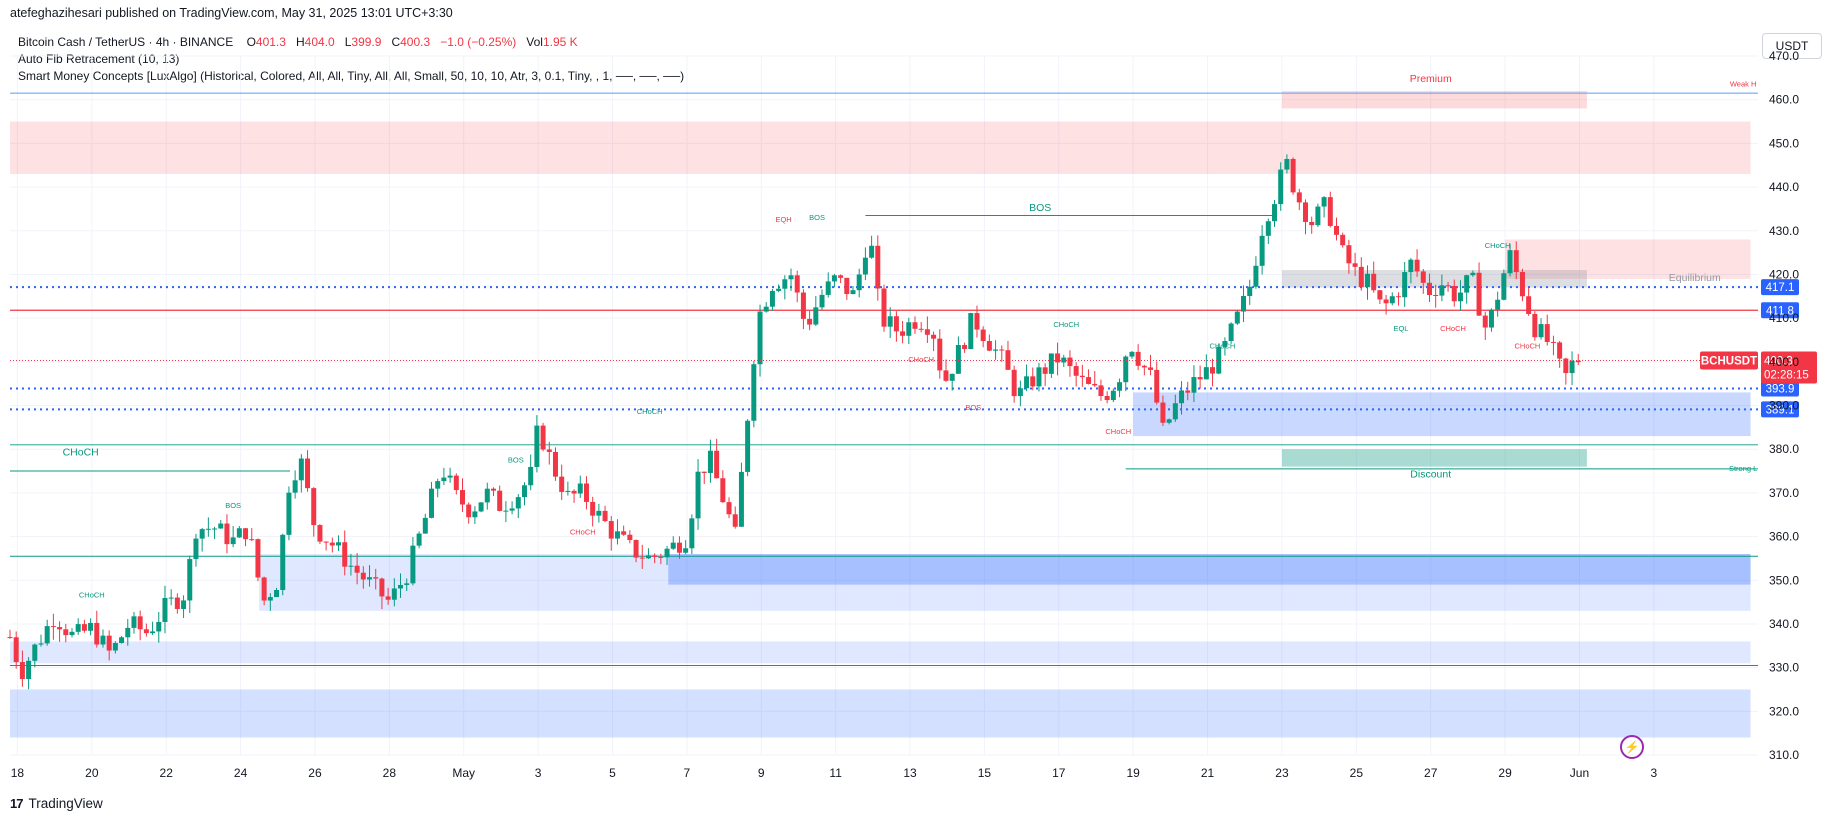 The height and width of the screenshot is (822, 1835). Describe the element at coordinates (1505, 773) in the screenshot. I see `x-tick-label: 29` at that location.